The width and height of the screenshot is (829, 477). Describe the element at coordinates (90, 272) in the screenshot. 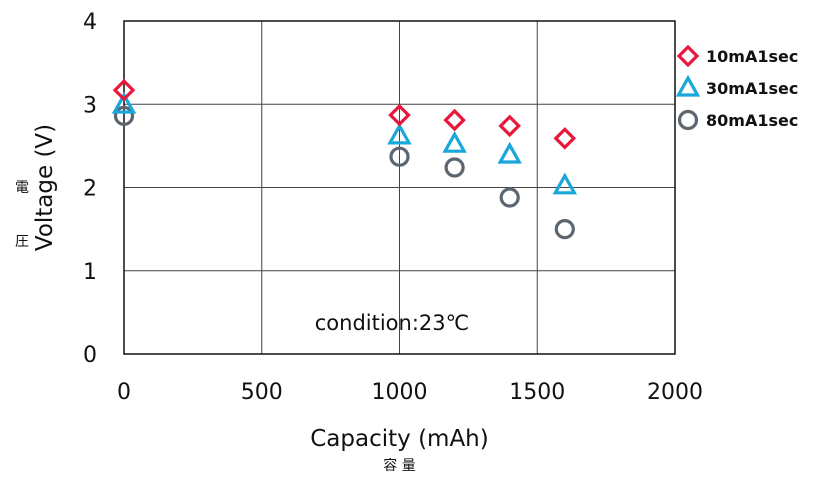

I see `y-tick-label: 1` at that location.